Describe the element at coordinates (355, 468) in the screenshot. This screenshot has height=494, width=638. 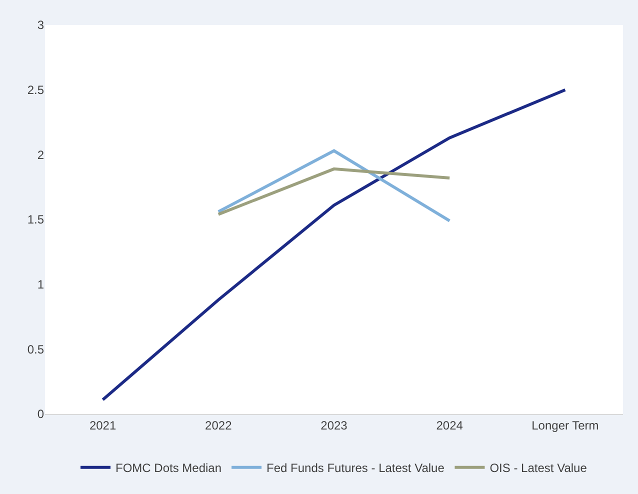
I see `legend-label: Fed Funds Futures - Latest Value` at that location.